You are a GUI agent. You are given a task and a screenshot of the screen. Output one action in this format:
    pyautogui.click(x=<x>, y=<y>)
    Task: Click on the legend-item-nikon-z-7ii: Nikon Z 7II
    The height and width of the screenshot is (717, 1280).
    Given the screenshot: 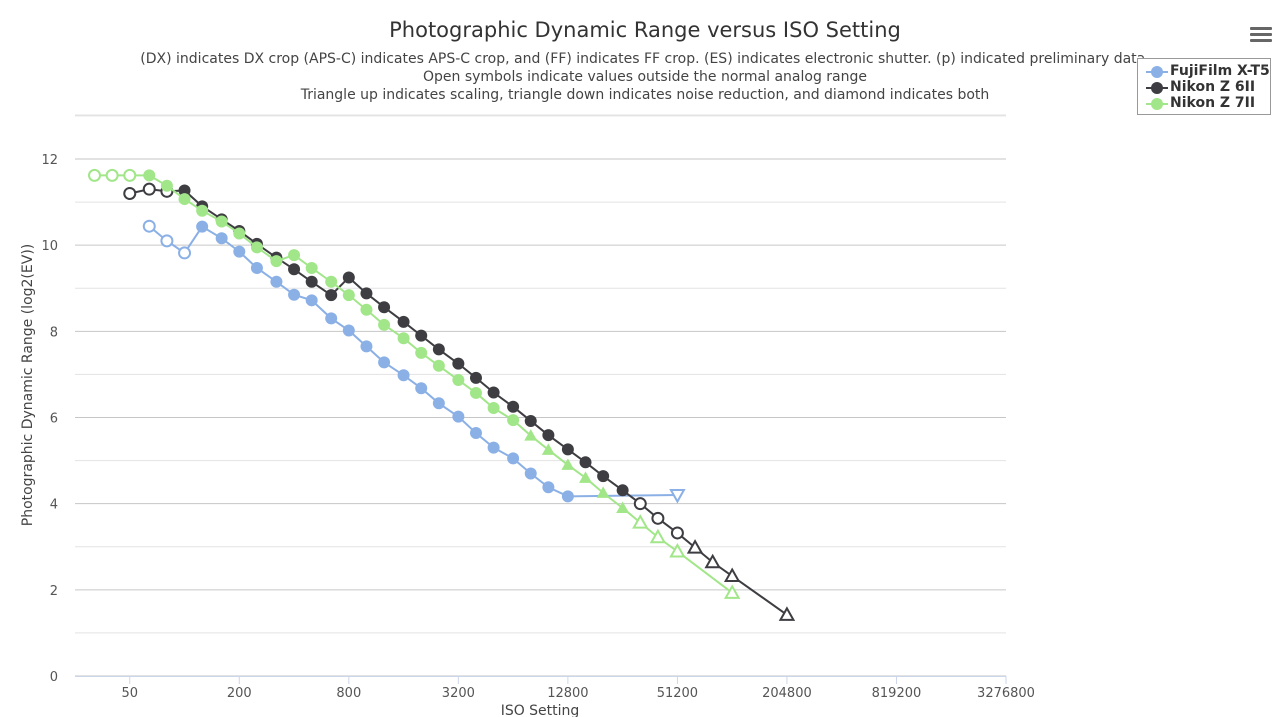 What is the action you would take?
    pyautogui.click(x=1204, y=103)
    